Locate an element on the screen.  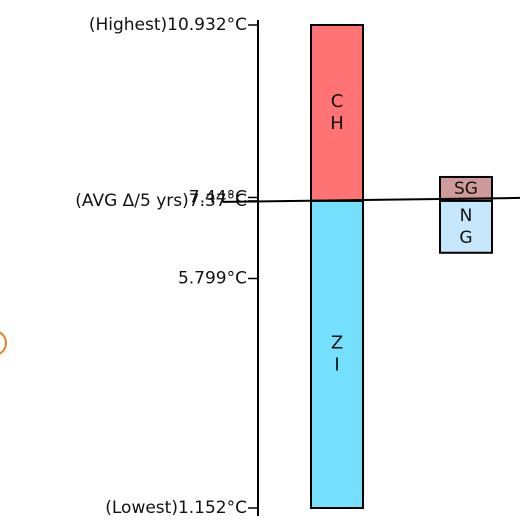
bar-segment-label: SG is located at coordinates (466, 189).